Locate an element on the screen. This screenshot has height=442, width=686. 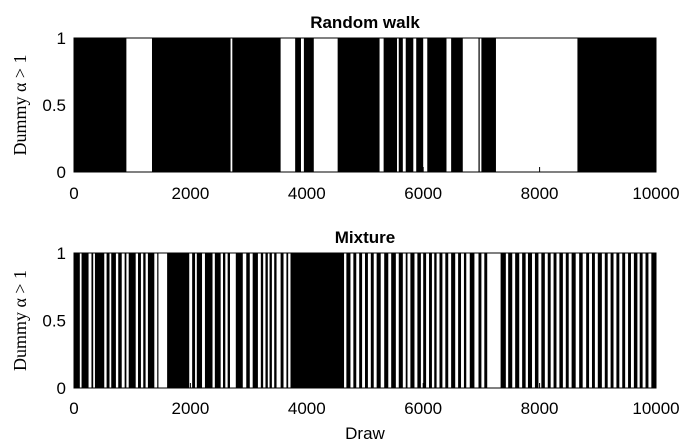
x-axis-label: Draw is located at coordinates (365, 433).